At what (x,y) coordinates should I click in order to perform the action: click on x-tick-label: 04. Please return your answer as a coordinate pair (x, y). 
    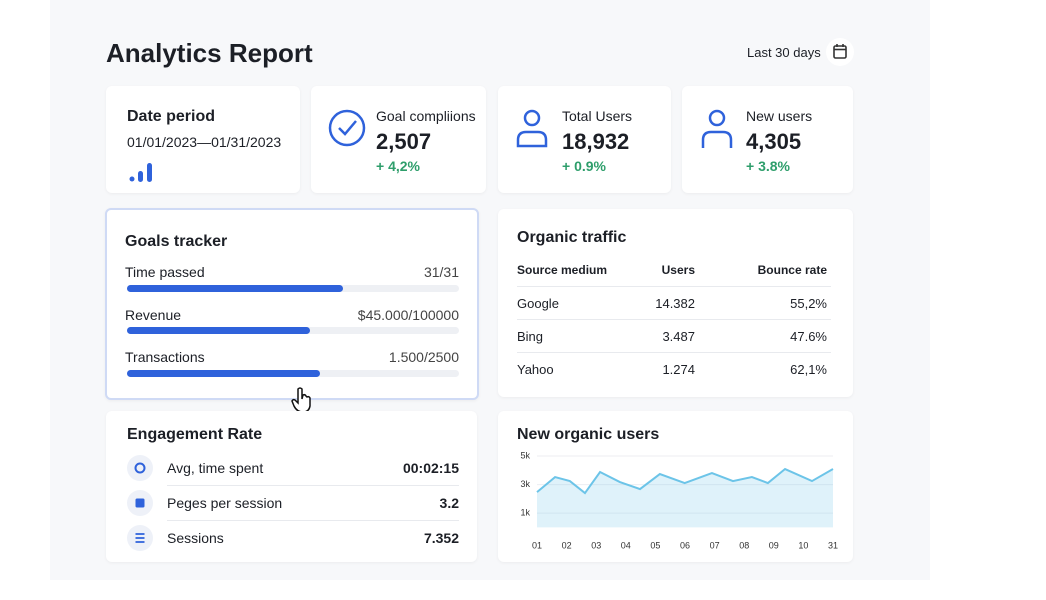
    Looking at the image, I should click on (626, 545).